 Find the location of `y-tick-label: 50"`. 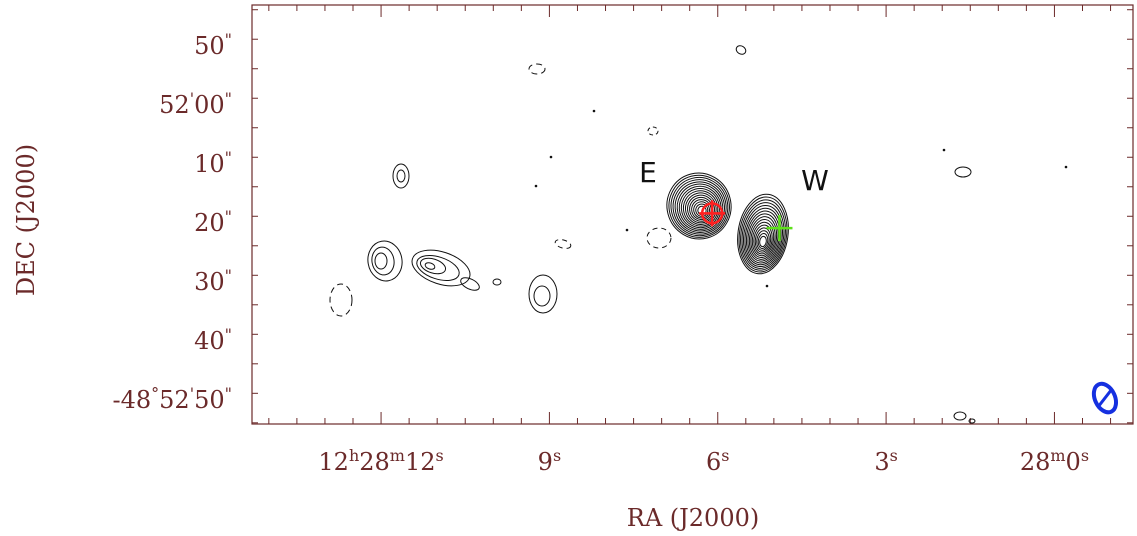

y-tick-label: 50" is located at coordinates (213, 45).